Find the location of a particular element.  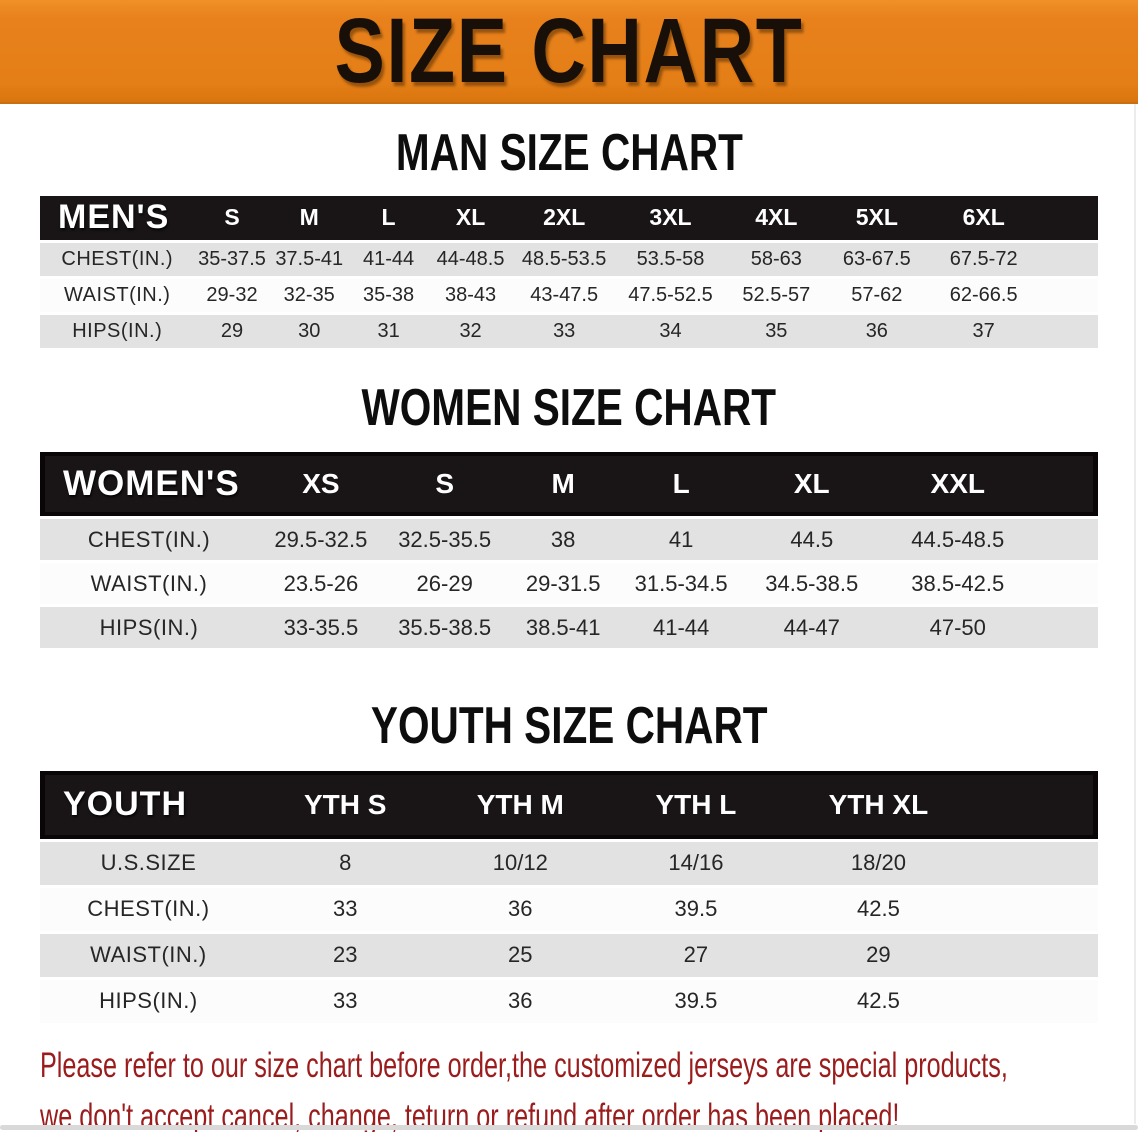

column-header: S is located at coordinates (232, 217).